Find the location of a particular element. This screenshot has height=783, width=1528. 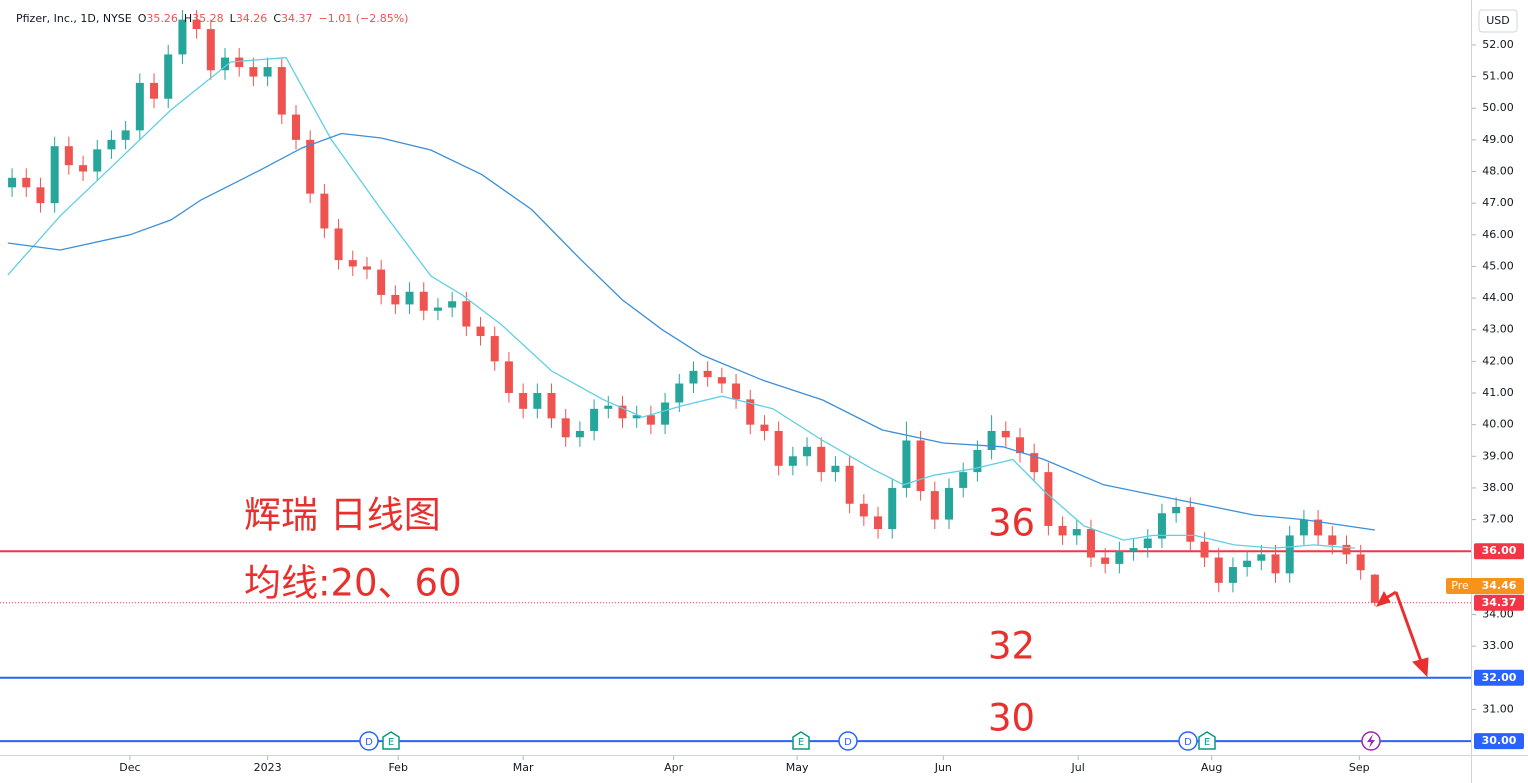

y-tick-label: 39.00 is located at coordinates (1498, 455).